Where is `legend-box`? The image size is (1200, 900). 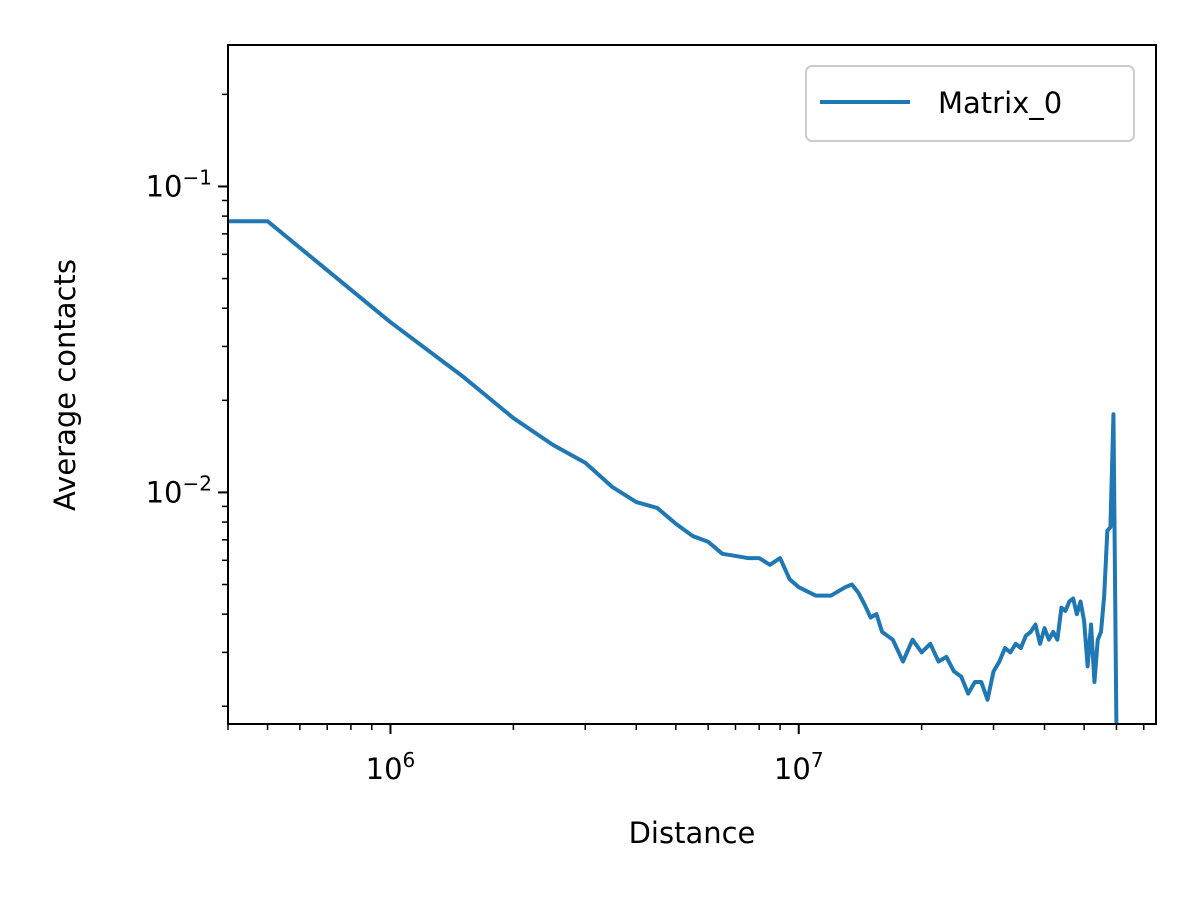 legend-box is located at coordinates (970, 103).